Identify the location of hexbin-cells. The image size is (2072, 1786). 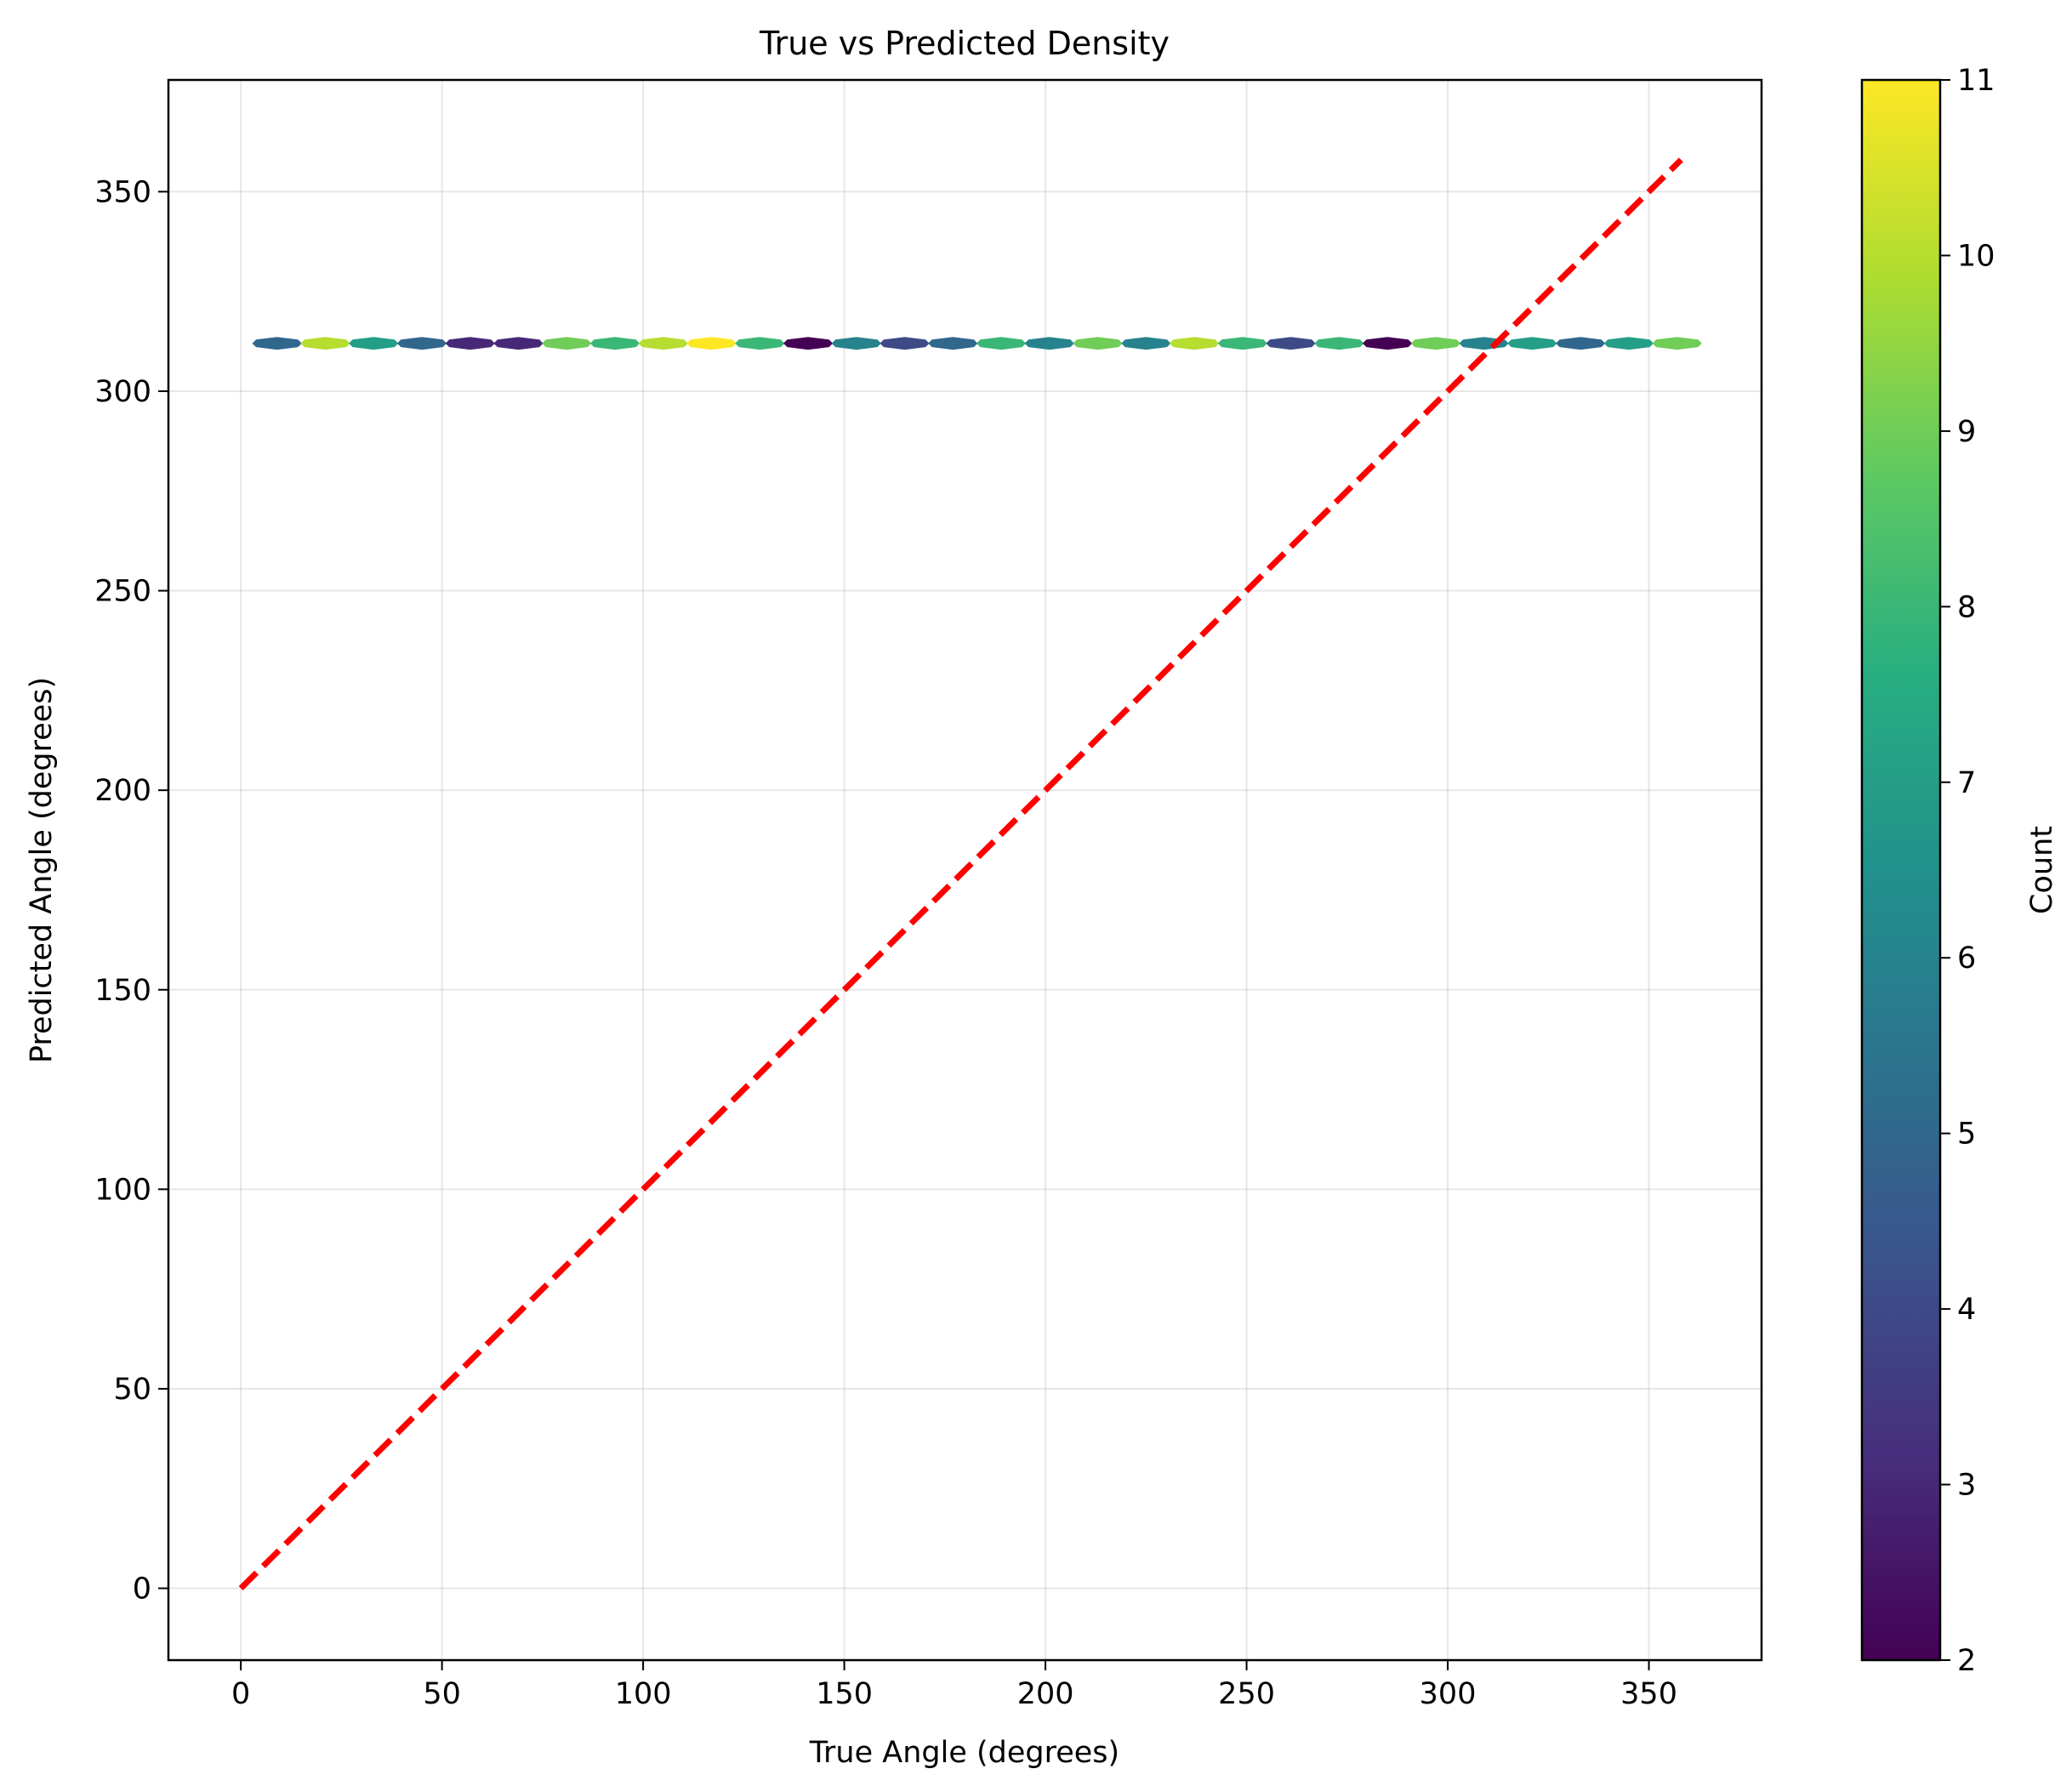
(977, 343).